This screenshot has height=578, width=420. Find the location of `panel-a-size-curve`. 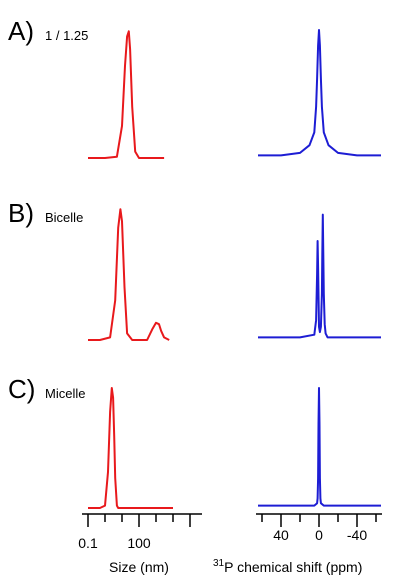

panel-a-size-curve is located at coordinates (126, 94).